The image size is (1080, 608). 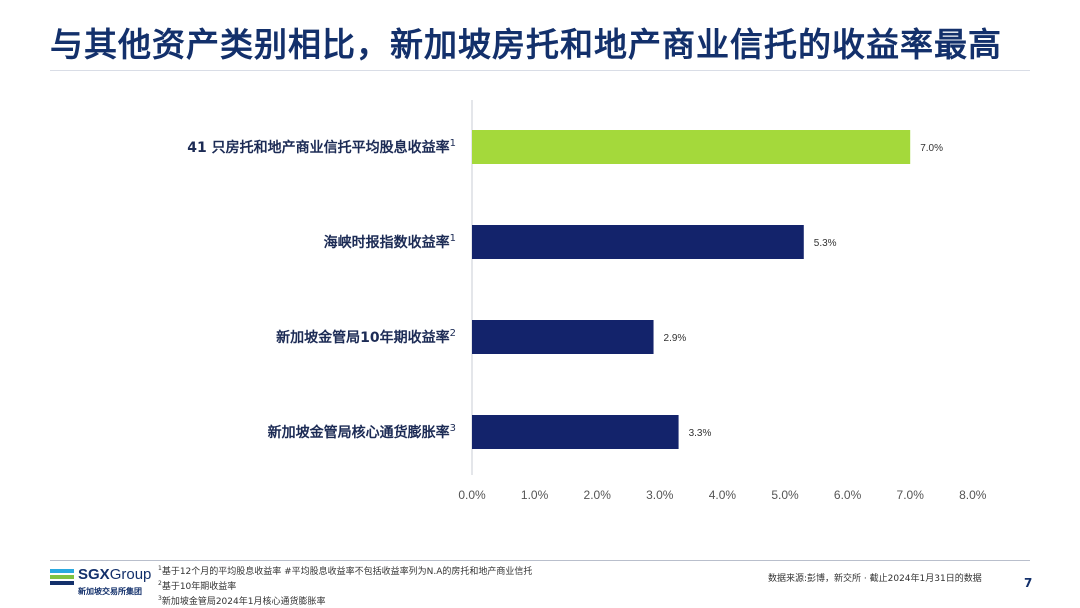 What do you see at coordinates (911, 495) in the screenshot?
I see `x-tick-label-7: 7.0%` at bounding box center [911, 495].